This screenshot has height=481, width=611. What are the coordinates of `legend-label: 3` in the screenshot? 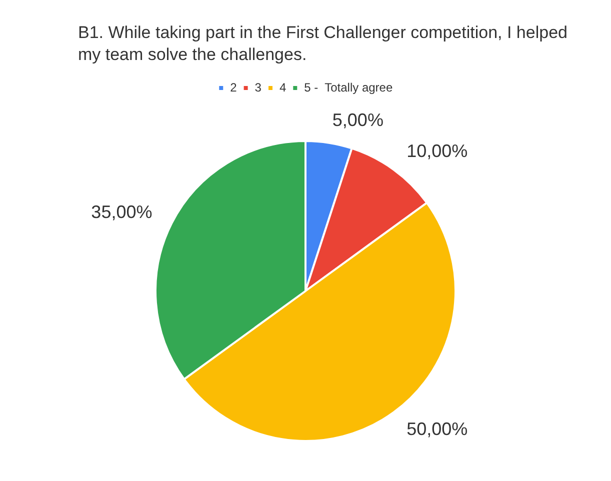 It's located at (258, 87).